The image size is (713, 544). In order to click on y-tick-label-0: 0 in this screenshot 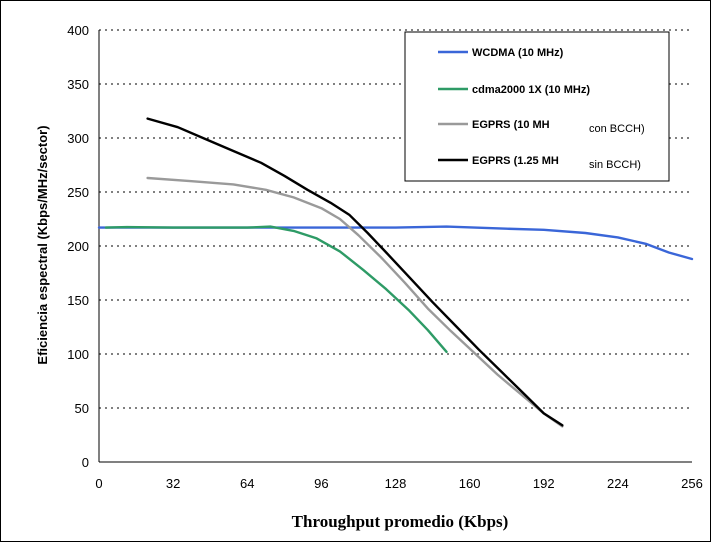, I will do `click(85, 462)`.